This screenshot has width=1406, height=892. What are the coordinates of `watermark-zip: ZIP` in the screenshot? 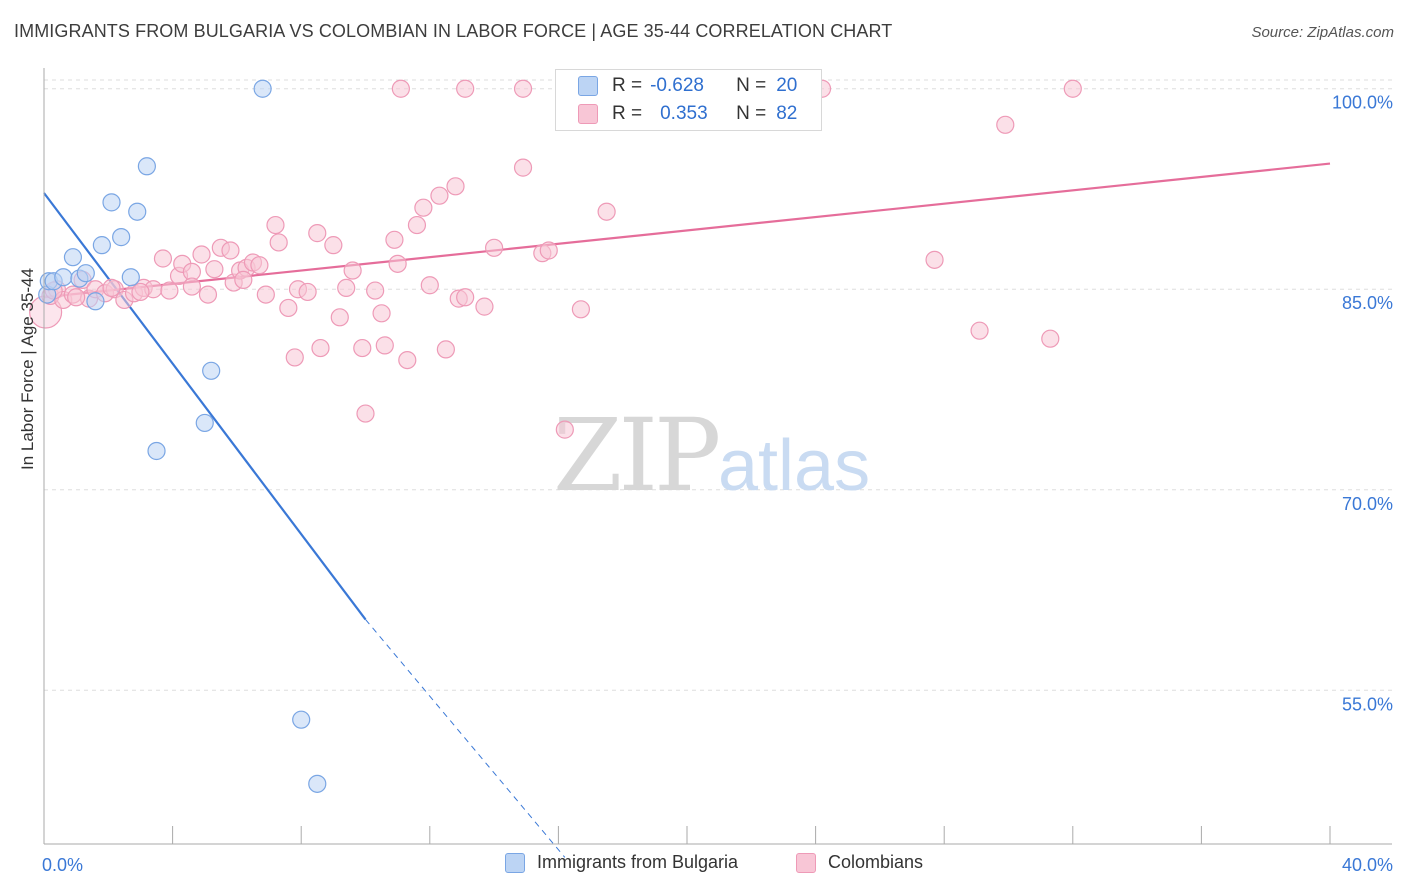 It's located at (635, 455).